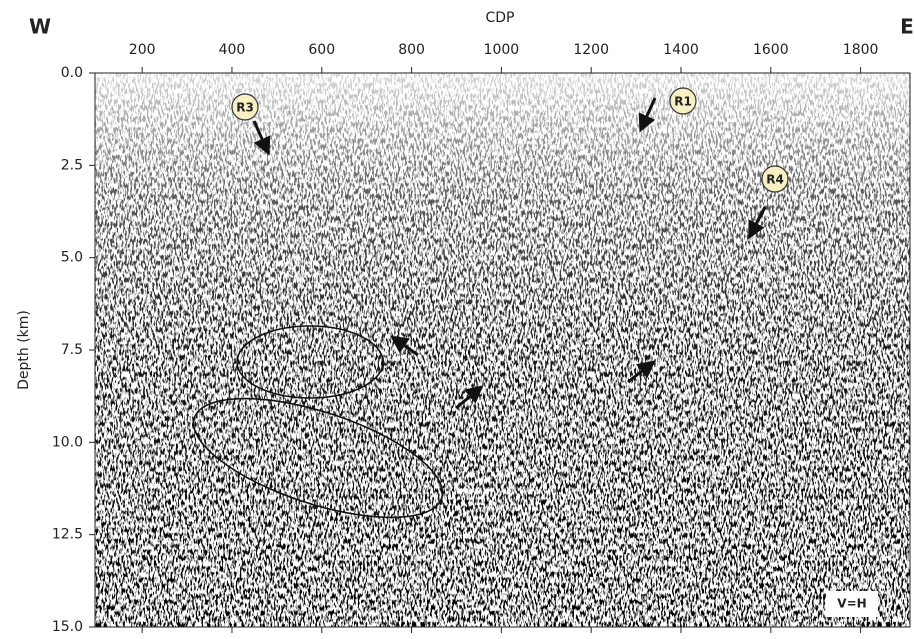  I want to click on scale-note: V=H, so click(851, 604).